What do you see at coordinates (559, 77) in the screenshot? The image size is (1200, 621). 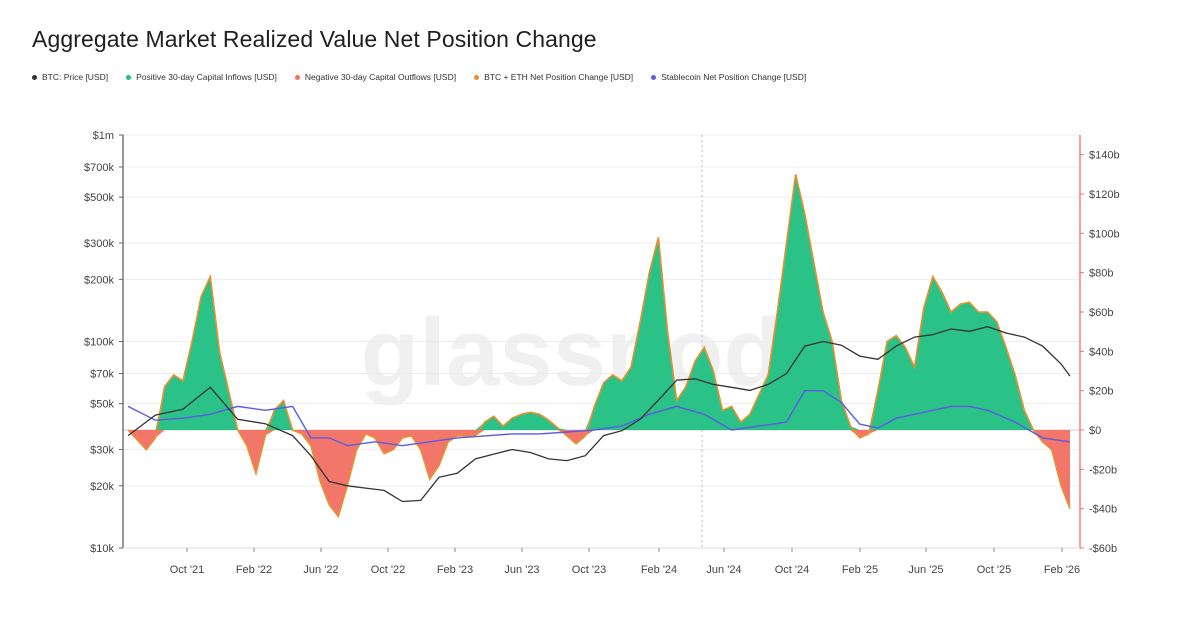 I see `legend-label-btc-eth-net: BTC + ETH Net Position Change [USD]` at bounding box center [559, 77].